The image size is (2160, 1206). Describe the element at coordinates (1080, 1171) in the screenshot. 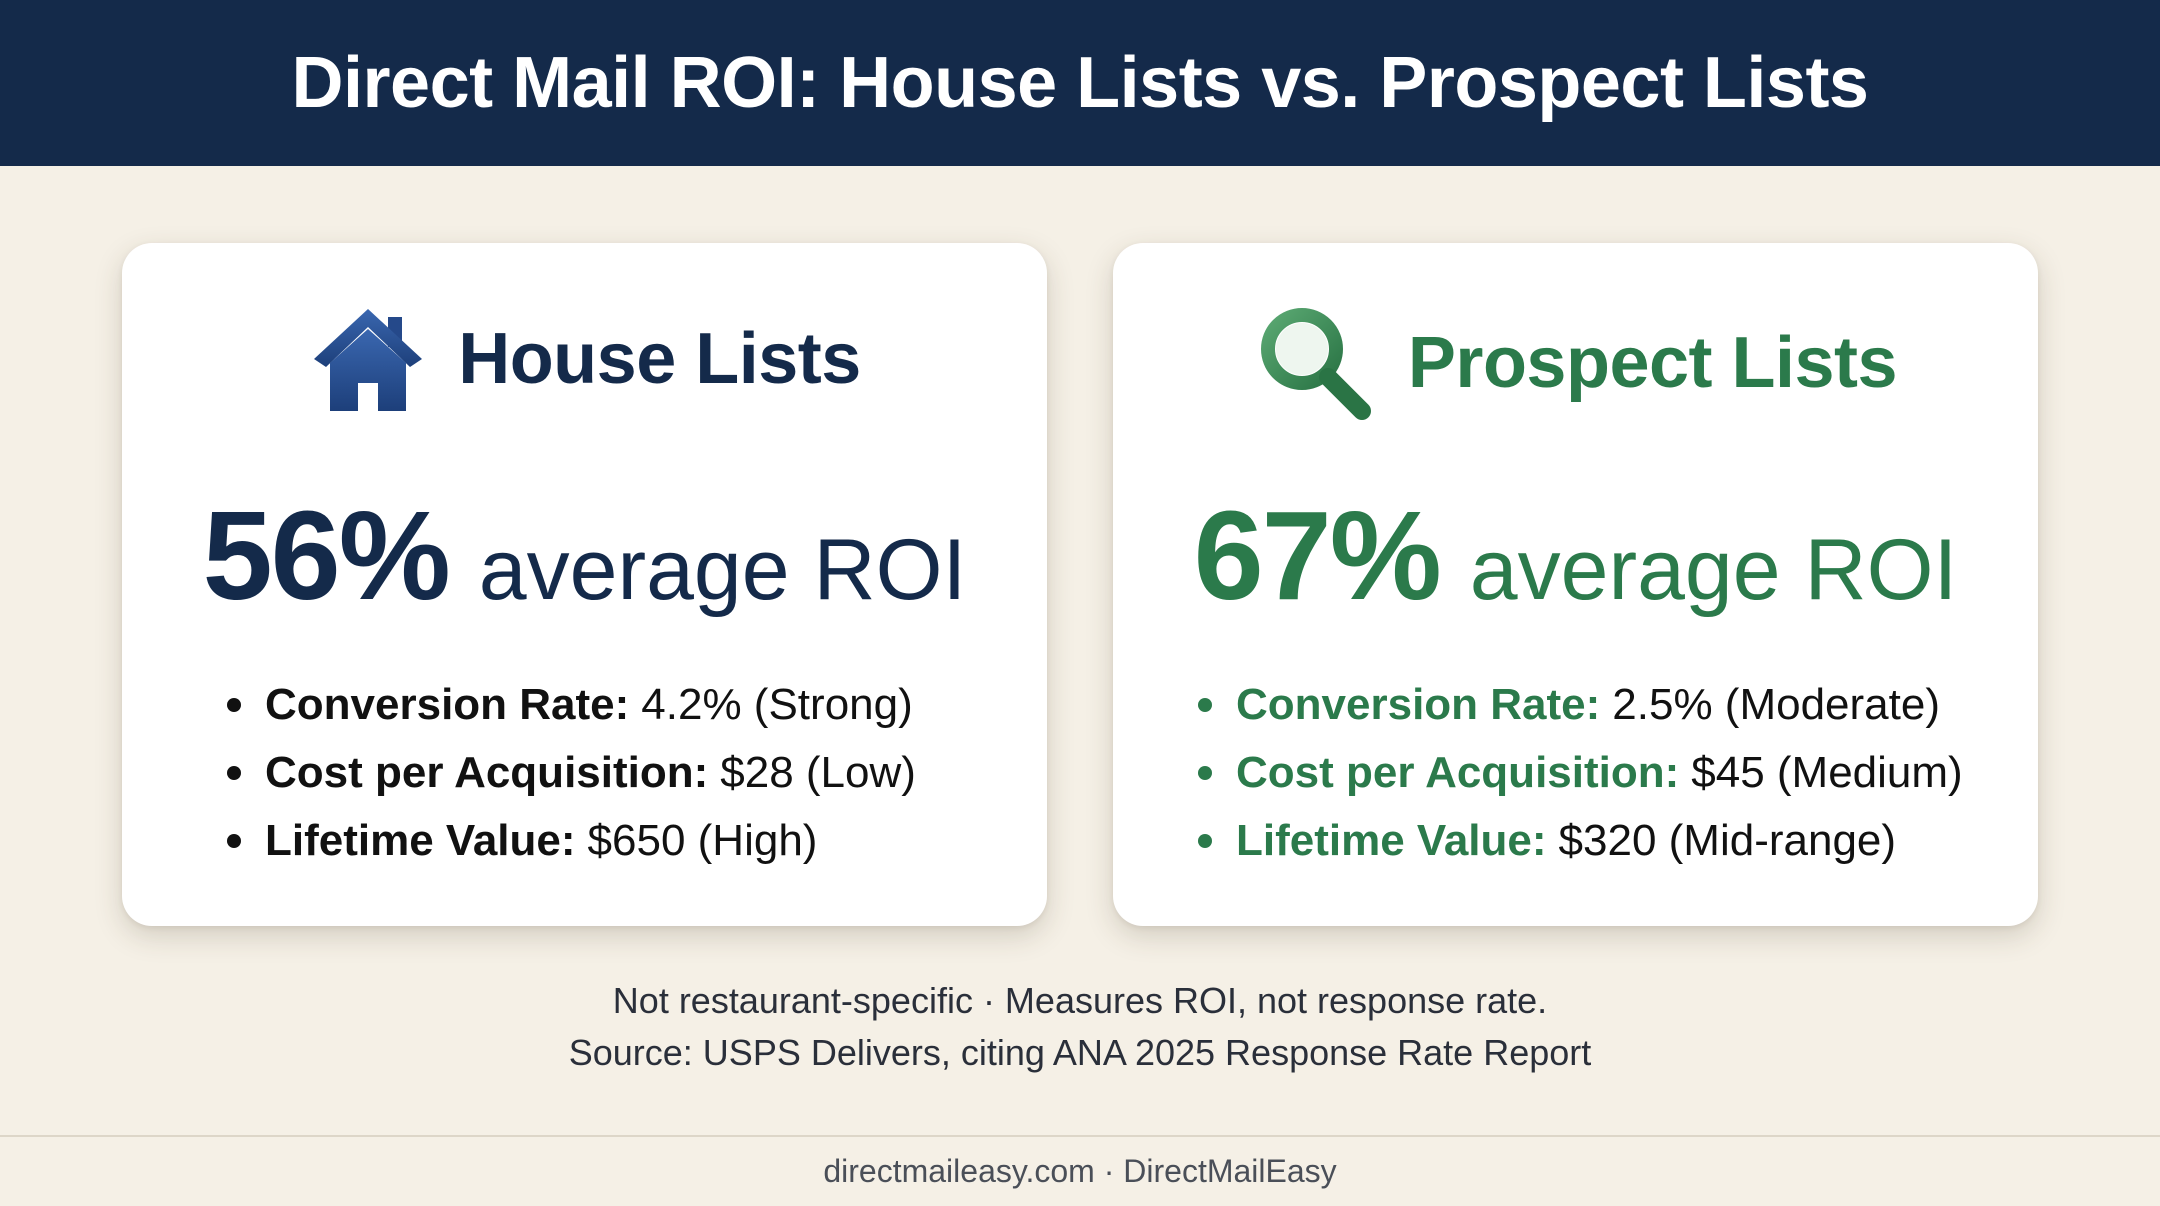

I see `footer-site-credit: directmaileasy.com · DirectMailEasy` at that location.